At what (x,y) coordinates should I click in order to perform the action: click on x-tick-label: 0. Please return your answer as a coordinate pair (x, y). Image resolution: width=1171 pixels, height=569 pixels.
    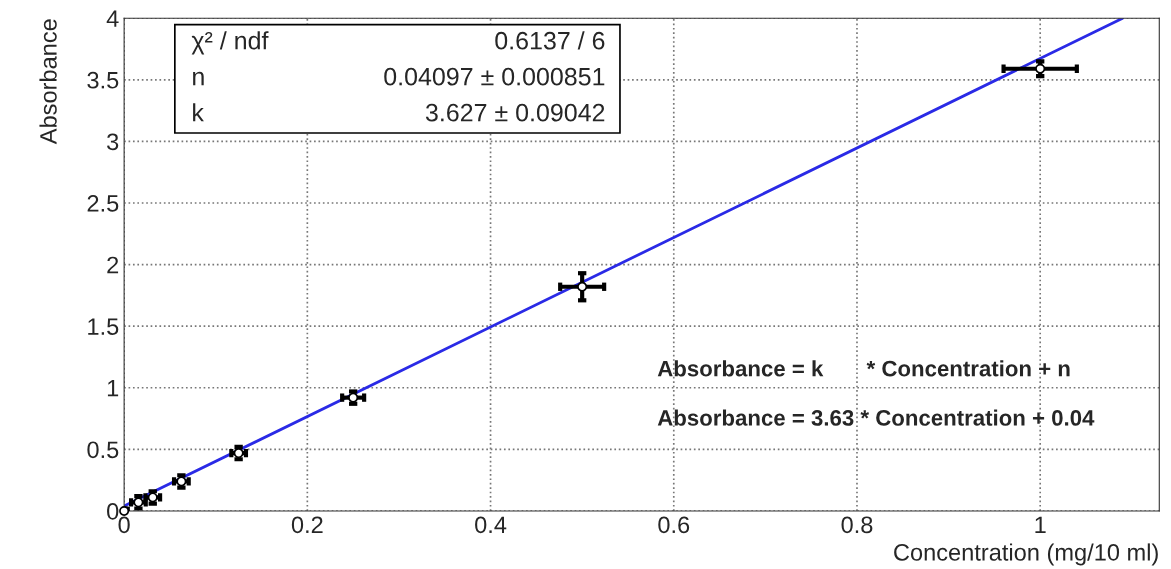
    Looking at the image, I should click on (124, 525).